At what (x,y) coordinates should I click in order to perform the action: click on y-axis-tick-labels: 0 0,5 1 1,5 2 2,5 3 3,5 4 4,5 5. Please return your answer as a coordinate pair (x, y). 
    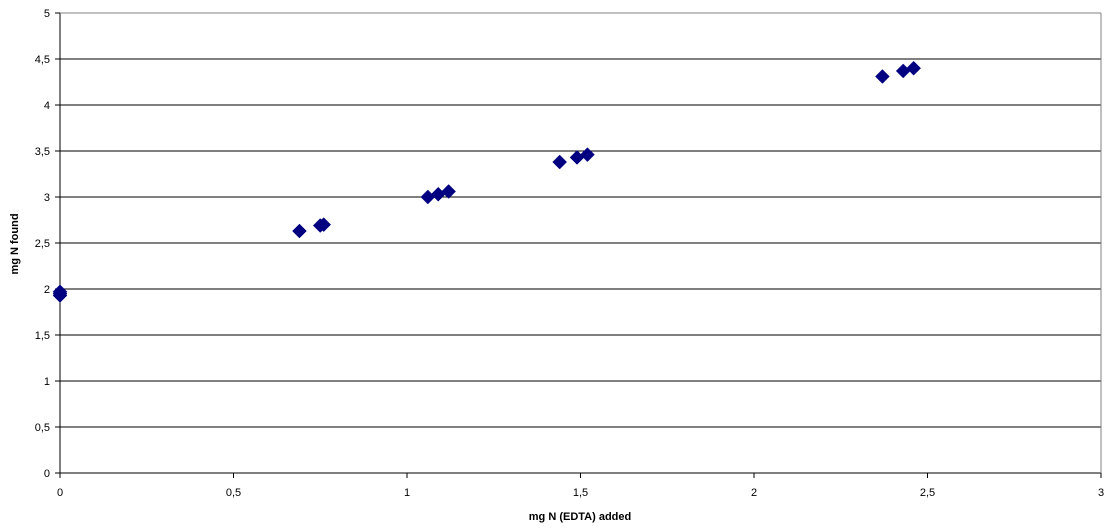
    Looking at the image, I should click on (42, 244).